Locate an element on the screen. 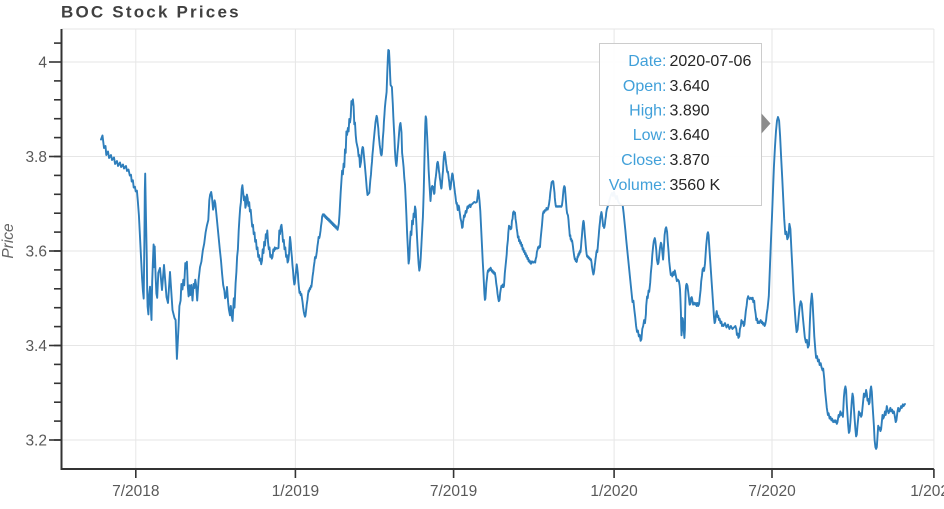  svg-text: 4 is located at coordinates (42, 63).